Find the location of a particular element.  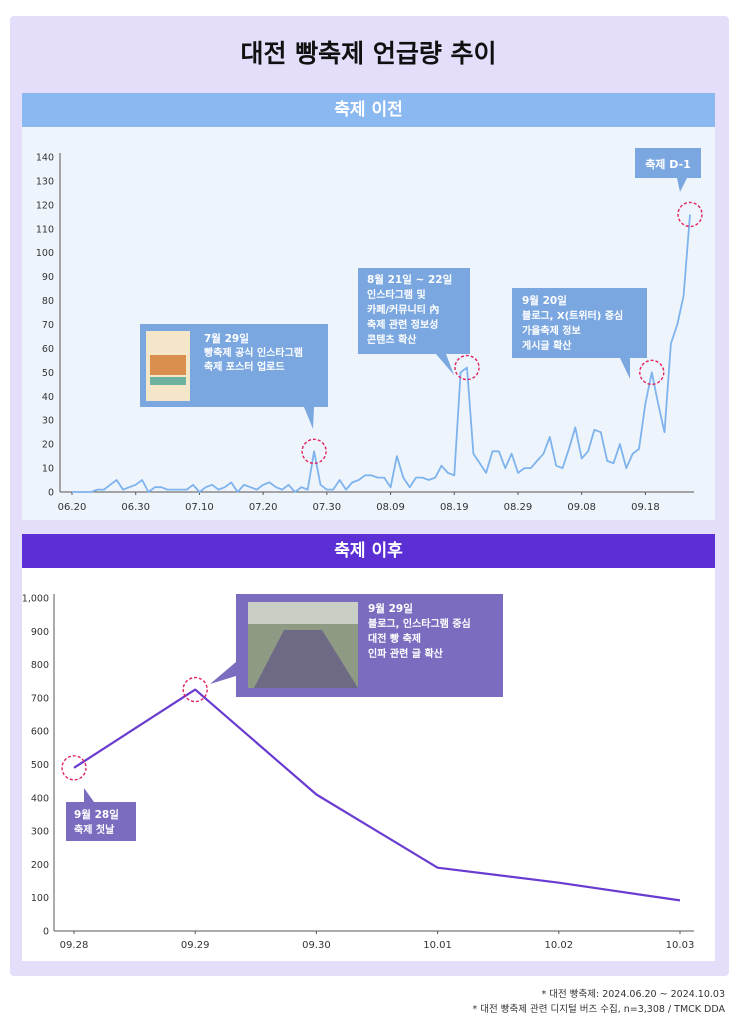

y-tick-label: 80 is located at coordinates (48, 301).